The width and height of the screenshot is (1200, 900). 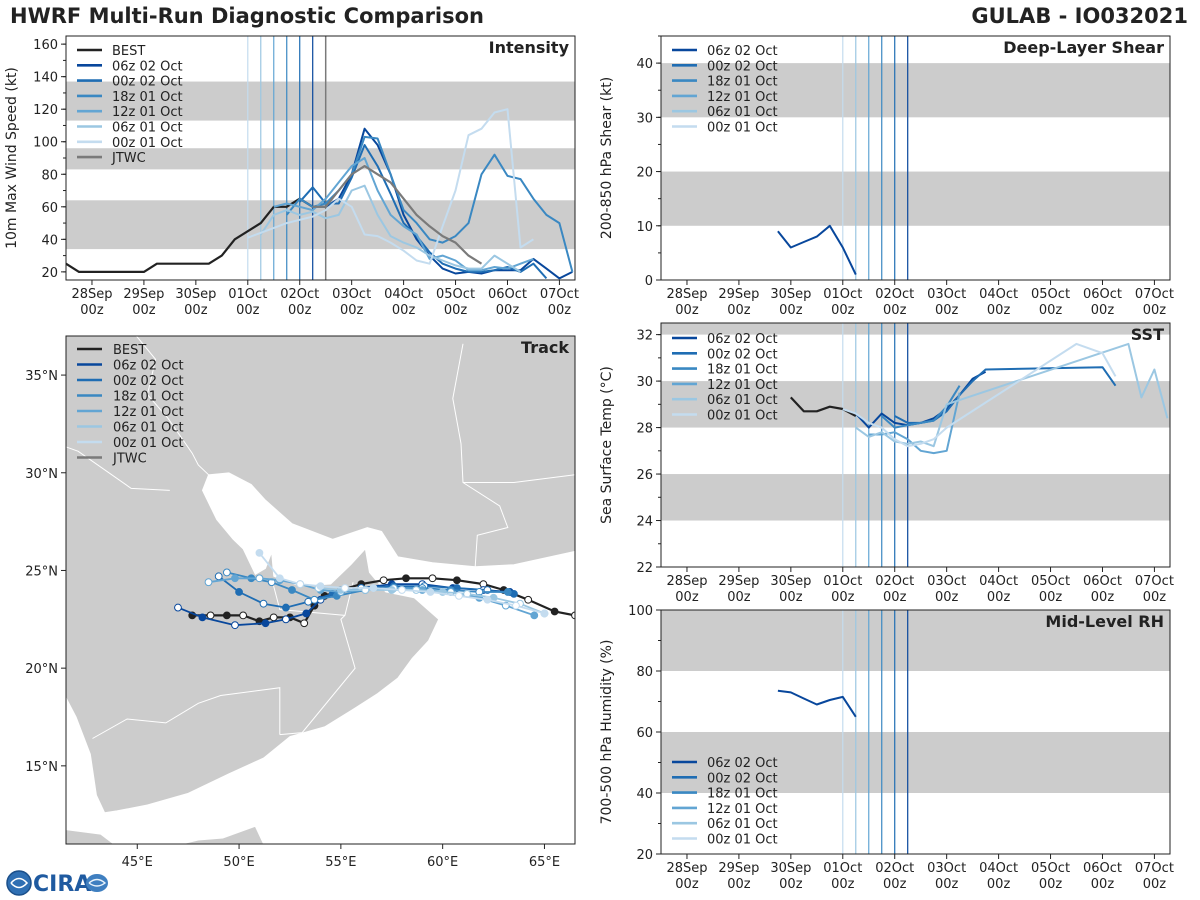 What do you see at coordinates (49, 273) in the screenshot?
I see `y-tick-label: 20` at bounding box center [49, 273].